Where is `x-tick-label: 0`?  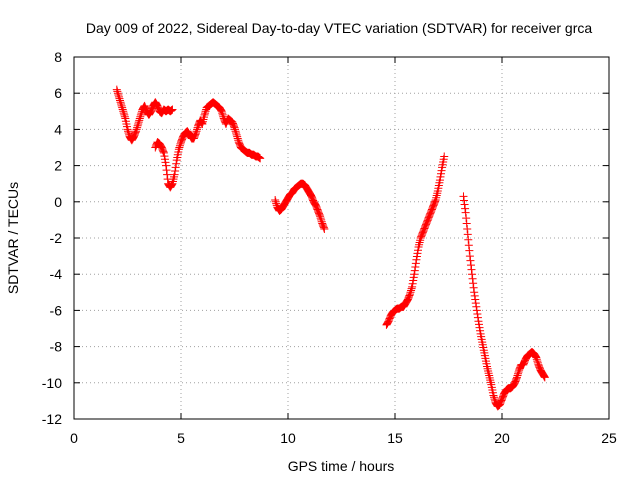
x-tick-label: 0 is located at coordinates (74, 438).